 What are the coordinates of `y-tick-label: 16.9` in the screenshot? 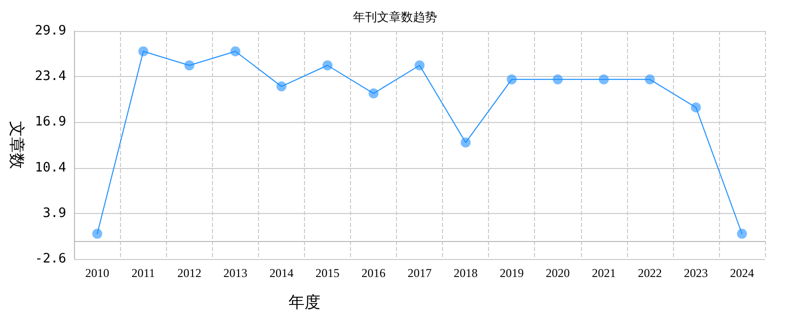 It's located at (50, 122).